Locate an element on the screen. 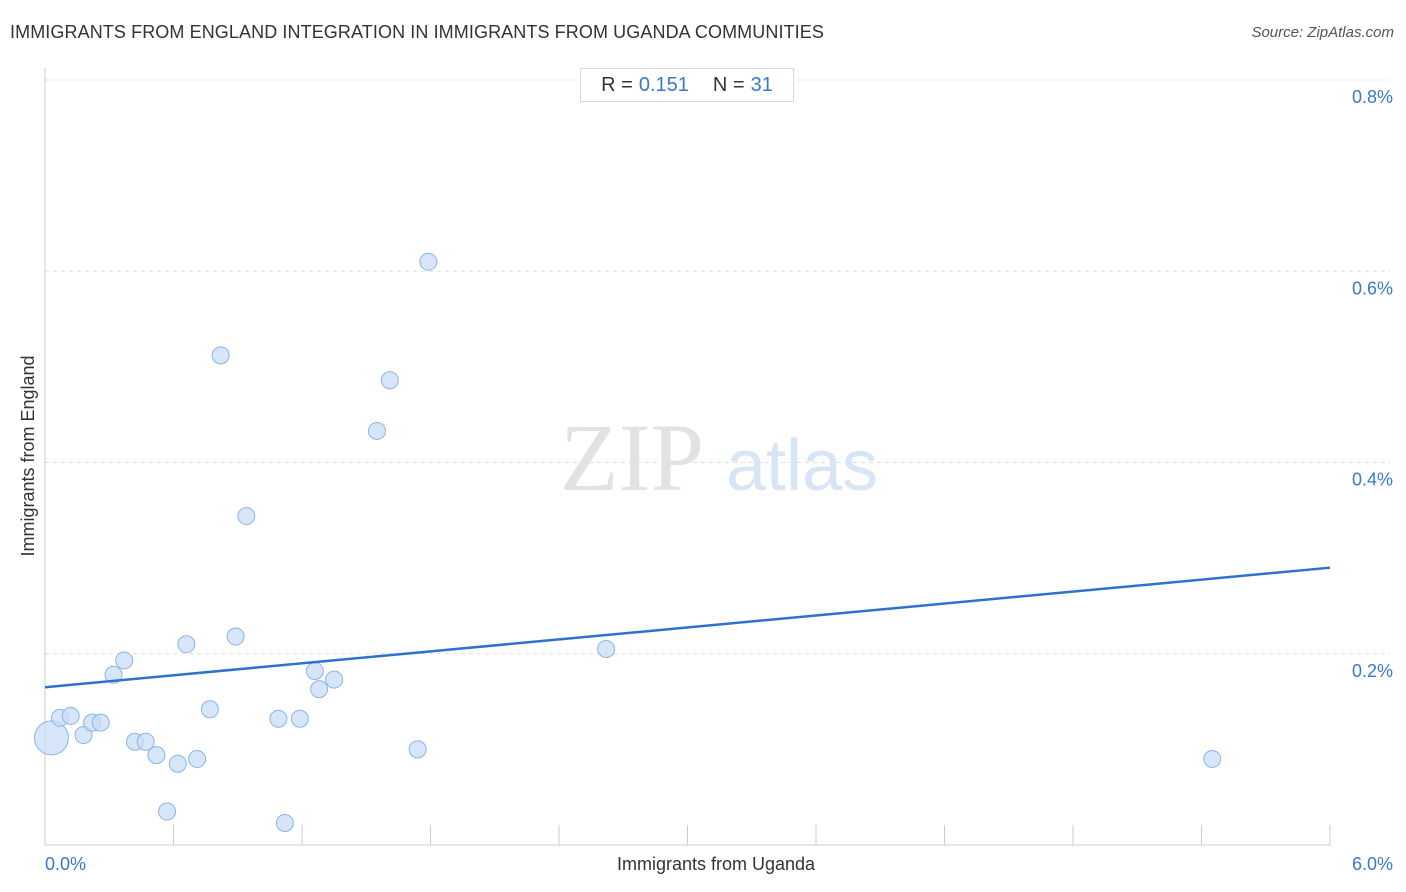  watermark-zip: ZIP is located at coordinates (632, 457).